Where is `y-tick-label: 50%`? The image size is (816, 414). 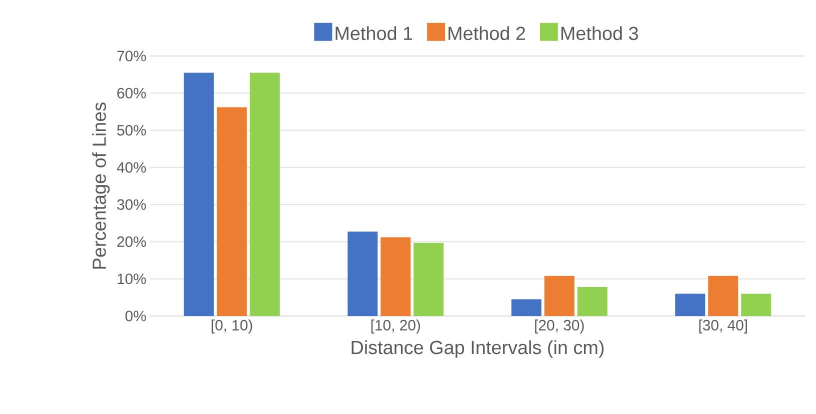
y-tick-label: 50% is located at coordinates (131, 130).